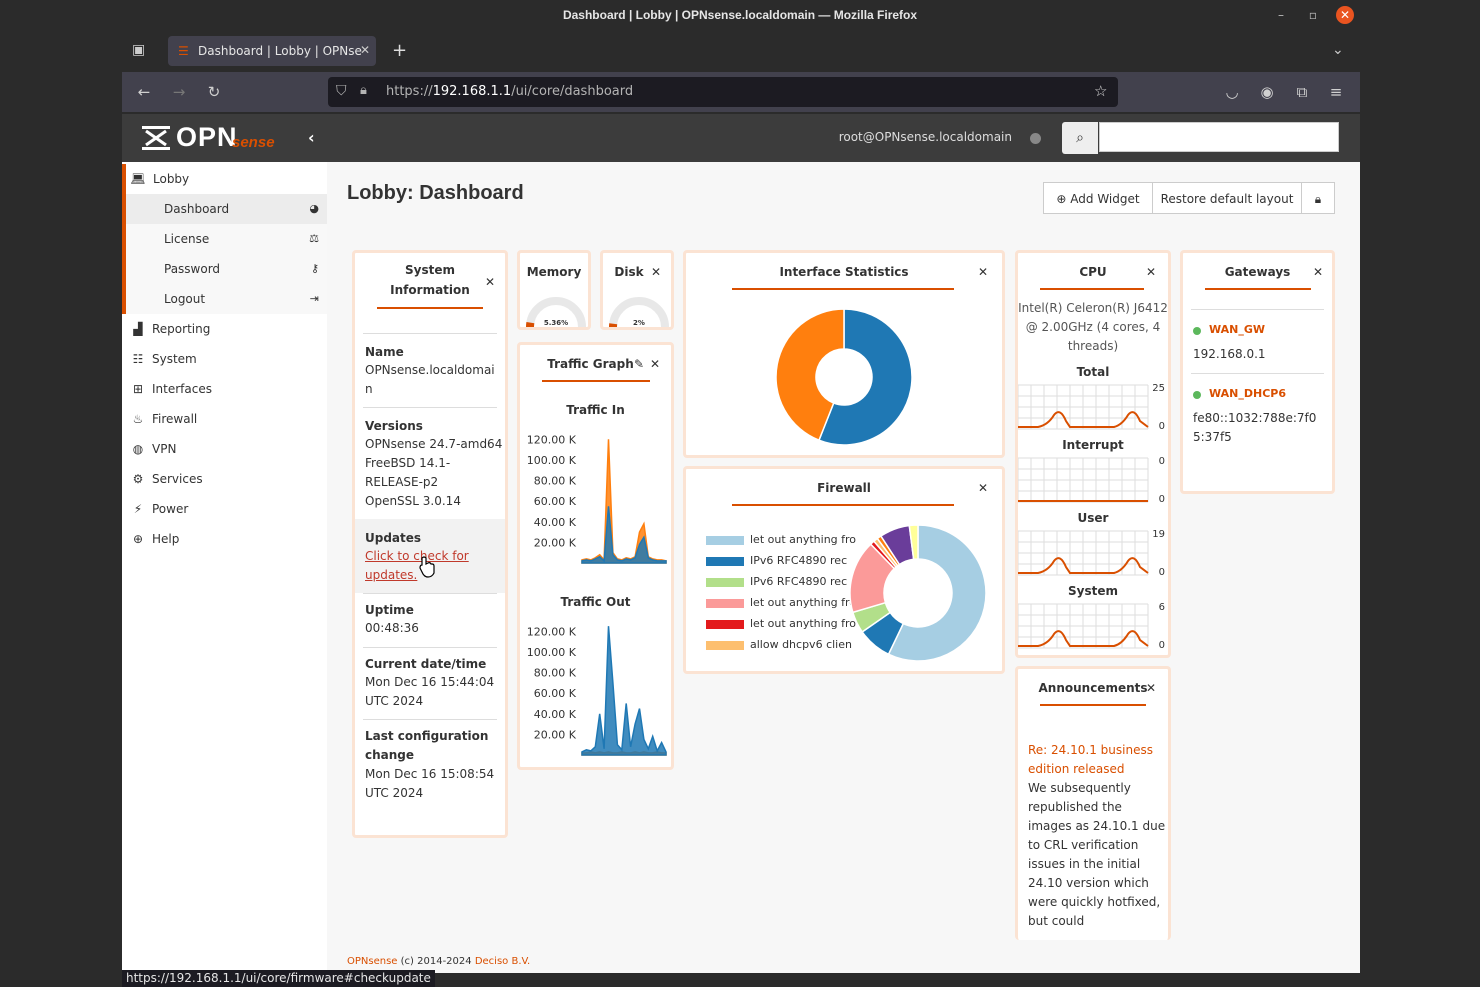  I want to click on sidebar-subitem-license: License ⚖, so click(224, 239).